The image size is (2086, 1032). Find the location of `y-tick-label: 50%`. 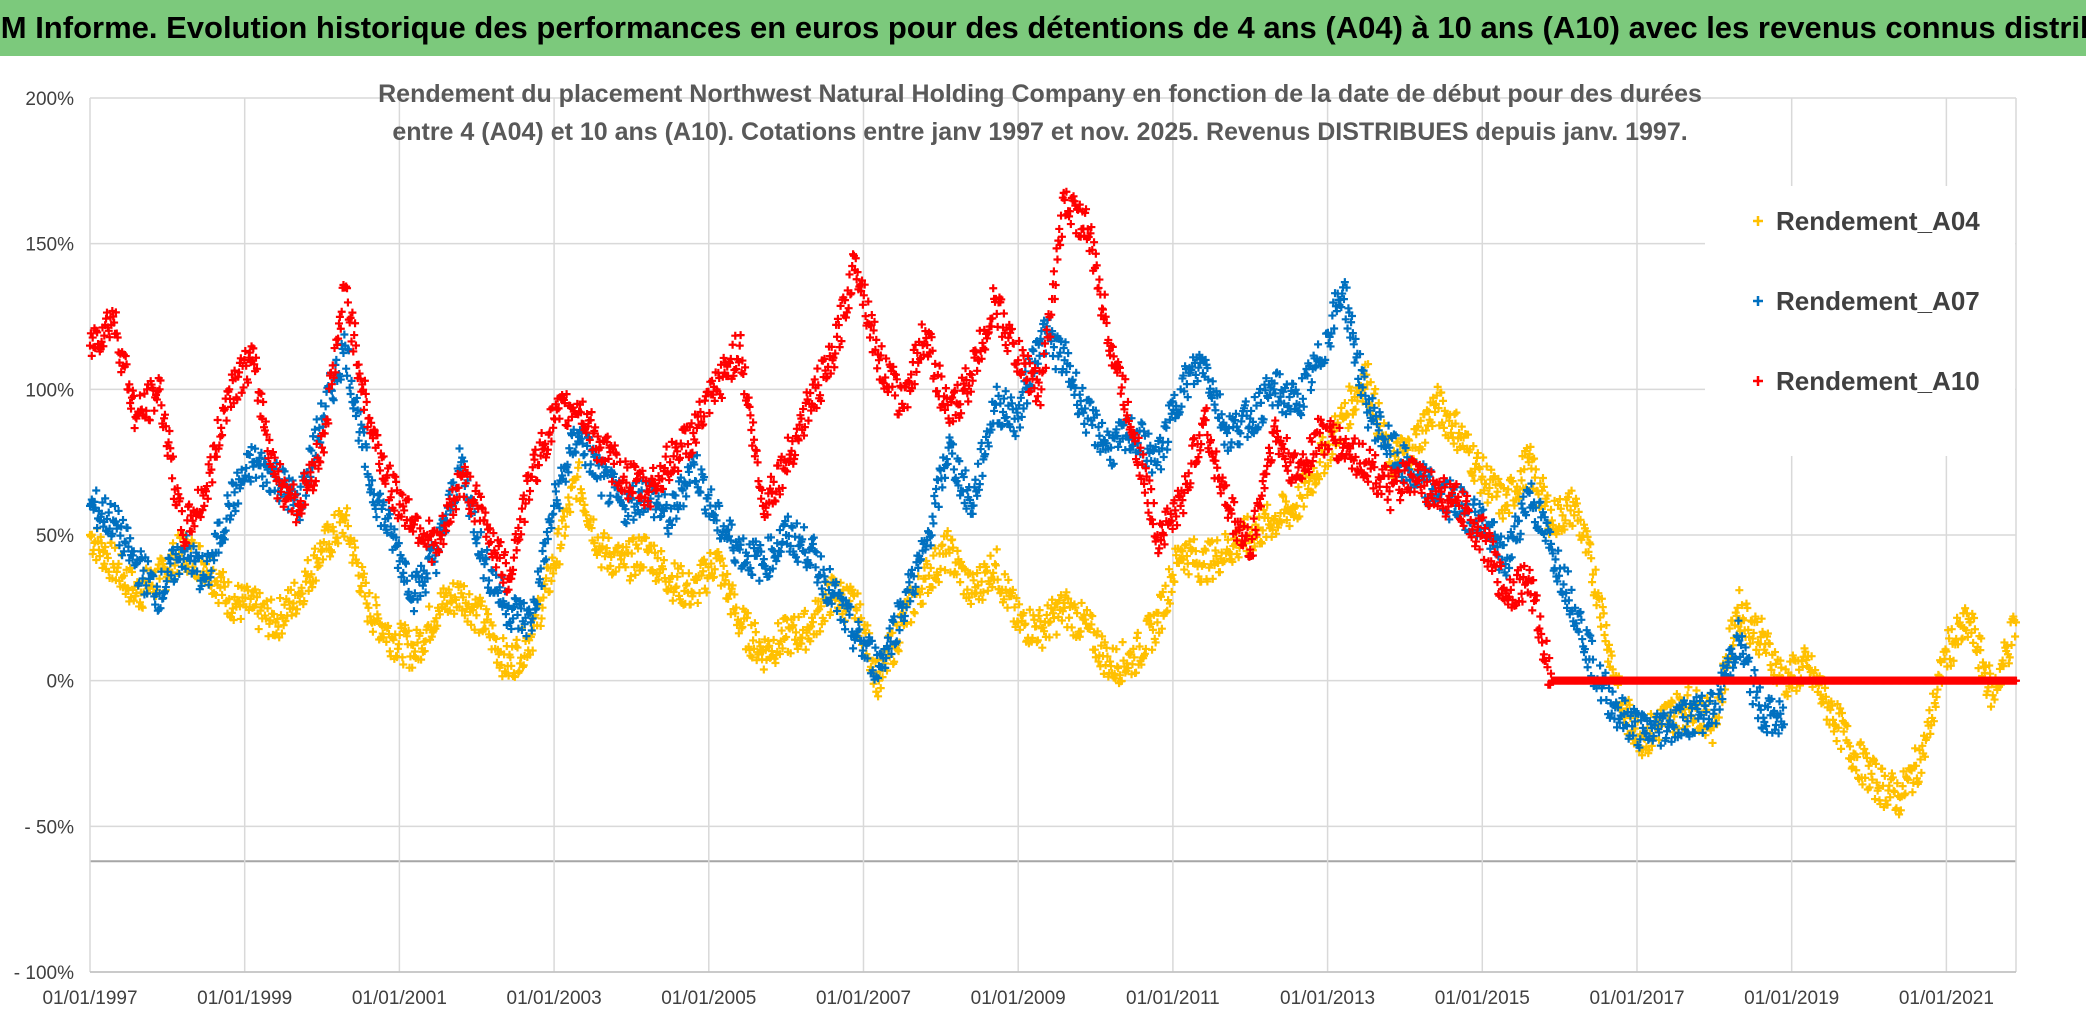

y-tick-label: 50% is located at coordinates (55, 536).